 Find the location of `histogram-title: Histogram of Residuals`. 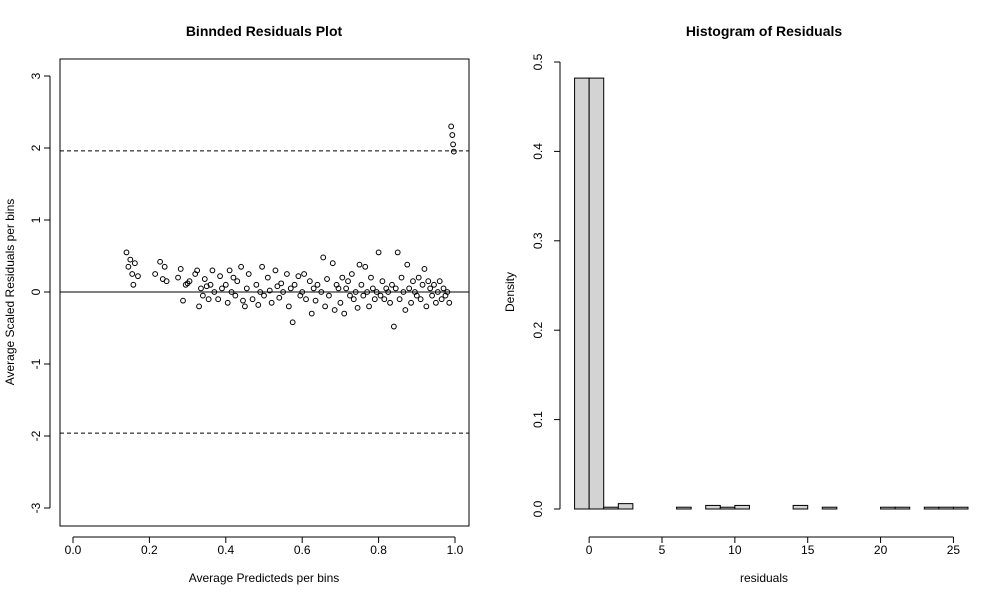

histogram-title: Histogram of Residuals is located at coordinates (764, 31).